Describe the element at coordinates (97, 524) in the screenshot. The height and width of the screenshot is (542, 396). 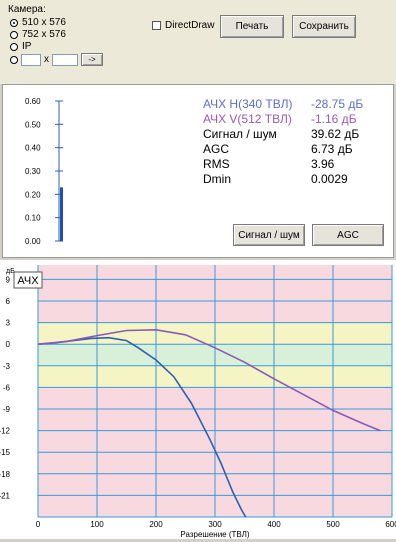
I see `x-tick-label: 100` at that location.